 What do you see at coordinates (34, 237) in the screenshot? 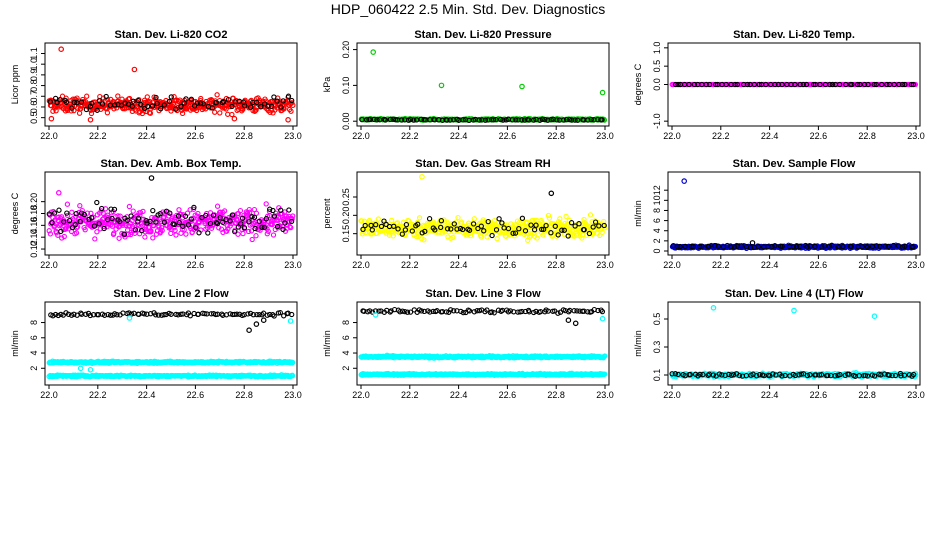
I see `y-tick-label: 0.14` at bounding box center [34, 237].